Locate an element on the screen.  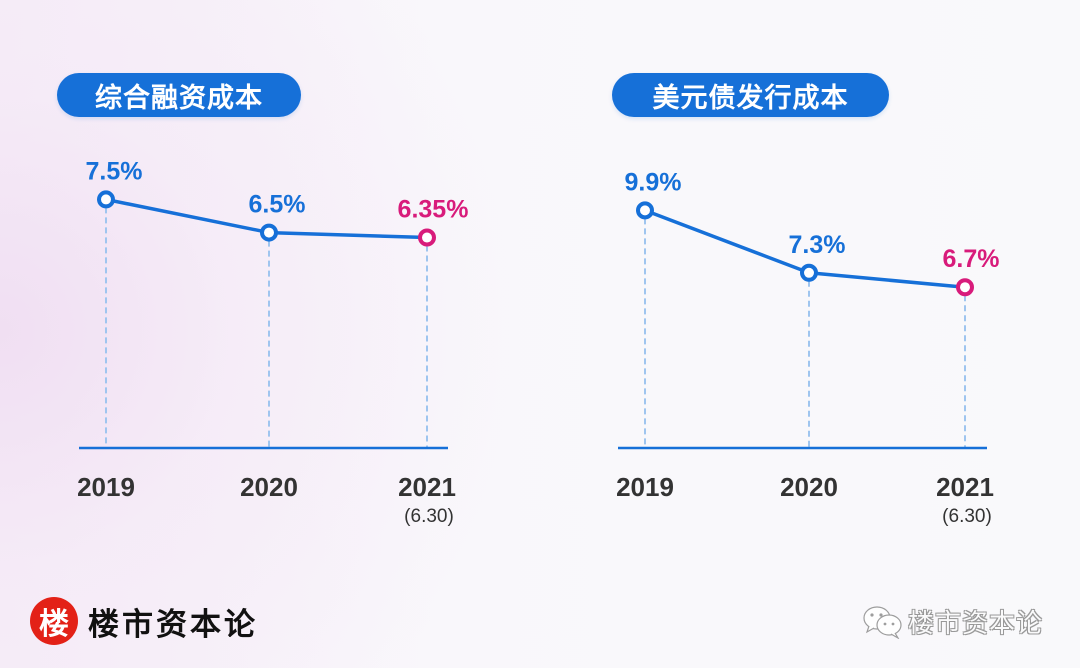
usd-bond-cost-x-tick-2021: 2021 is located at coordinates (965, 487).